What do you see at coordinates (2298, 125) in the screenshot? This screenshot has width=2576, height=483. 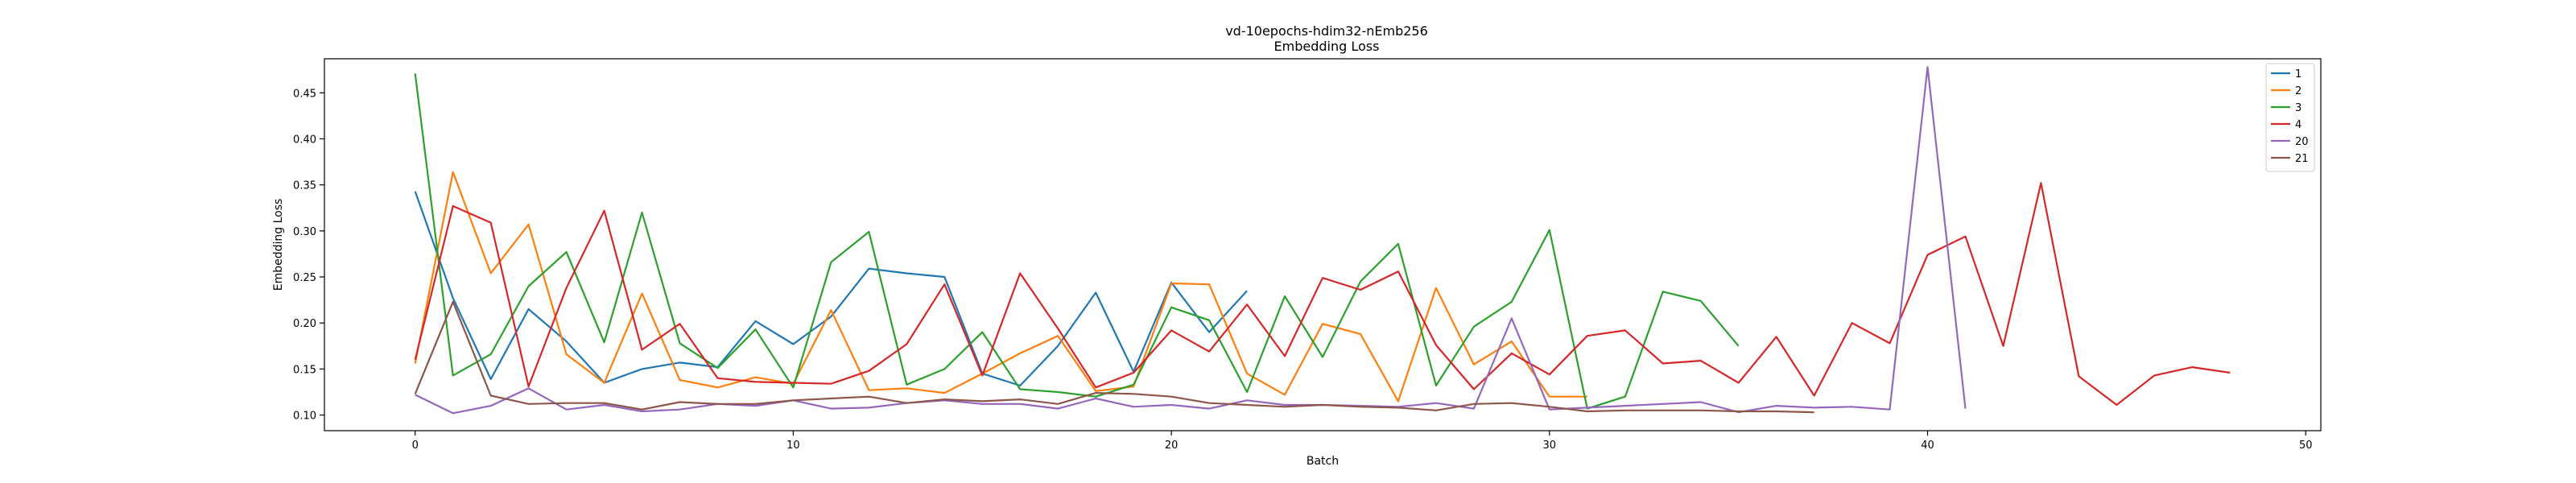 I see `legend-label-4: 4` at bounding box center [2298, 125].